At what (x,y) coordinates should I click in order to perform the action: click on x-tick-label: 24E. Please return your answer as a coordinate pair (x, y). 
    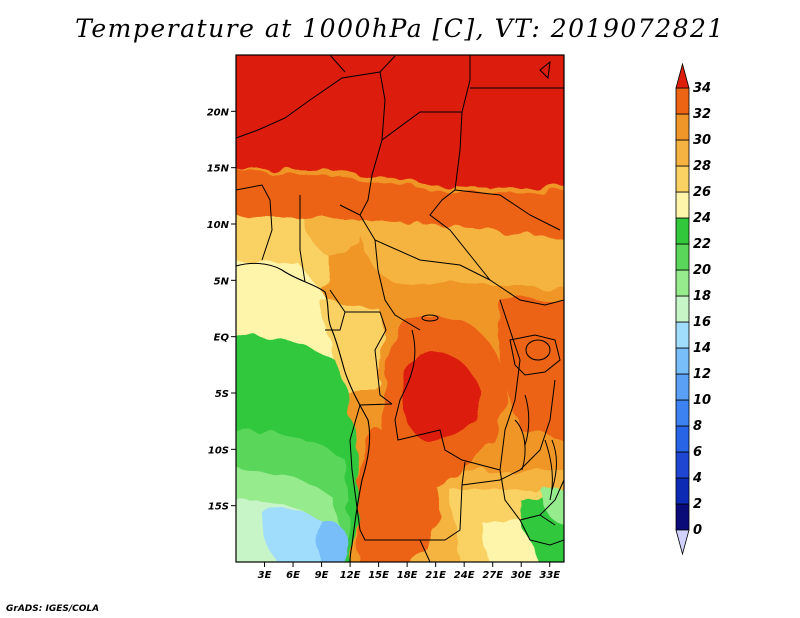
    Looking at the image, I should click on (464, 575).